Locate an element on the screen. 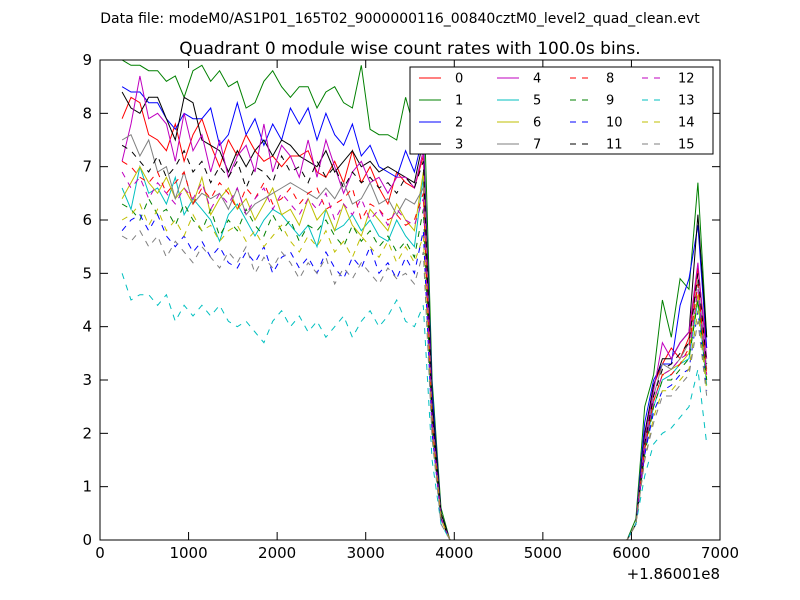 This screenshot has height=600, width=800. legend-label-10: 10 is located at coordinates (614, 123).